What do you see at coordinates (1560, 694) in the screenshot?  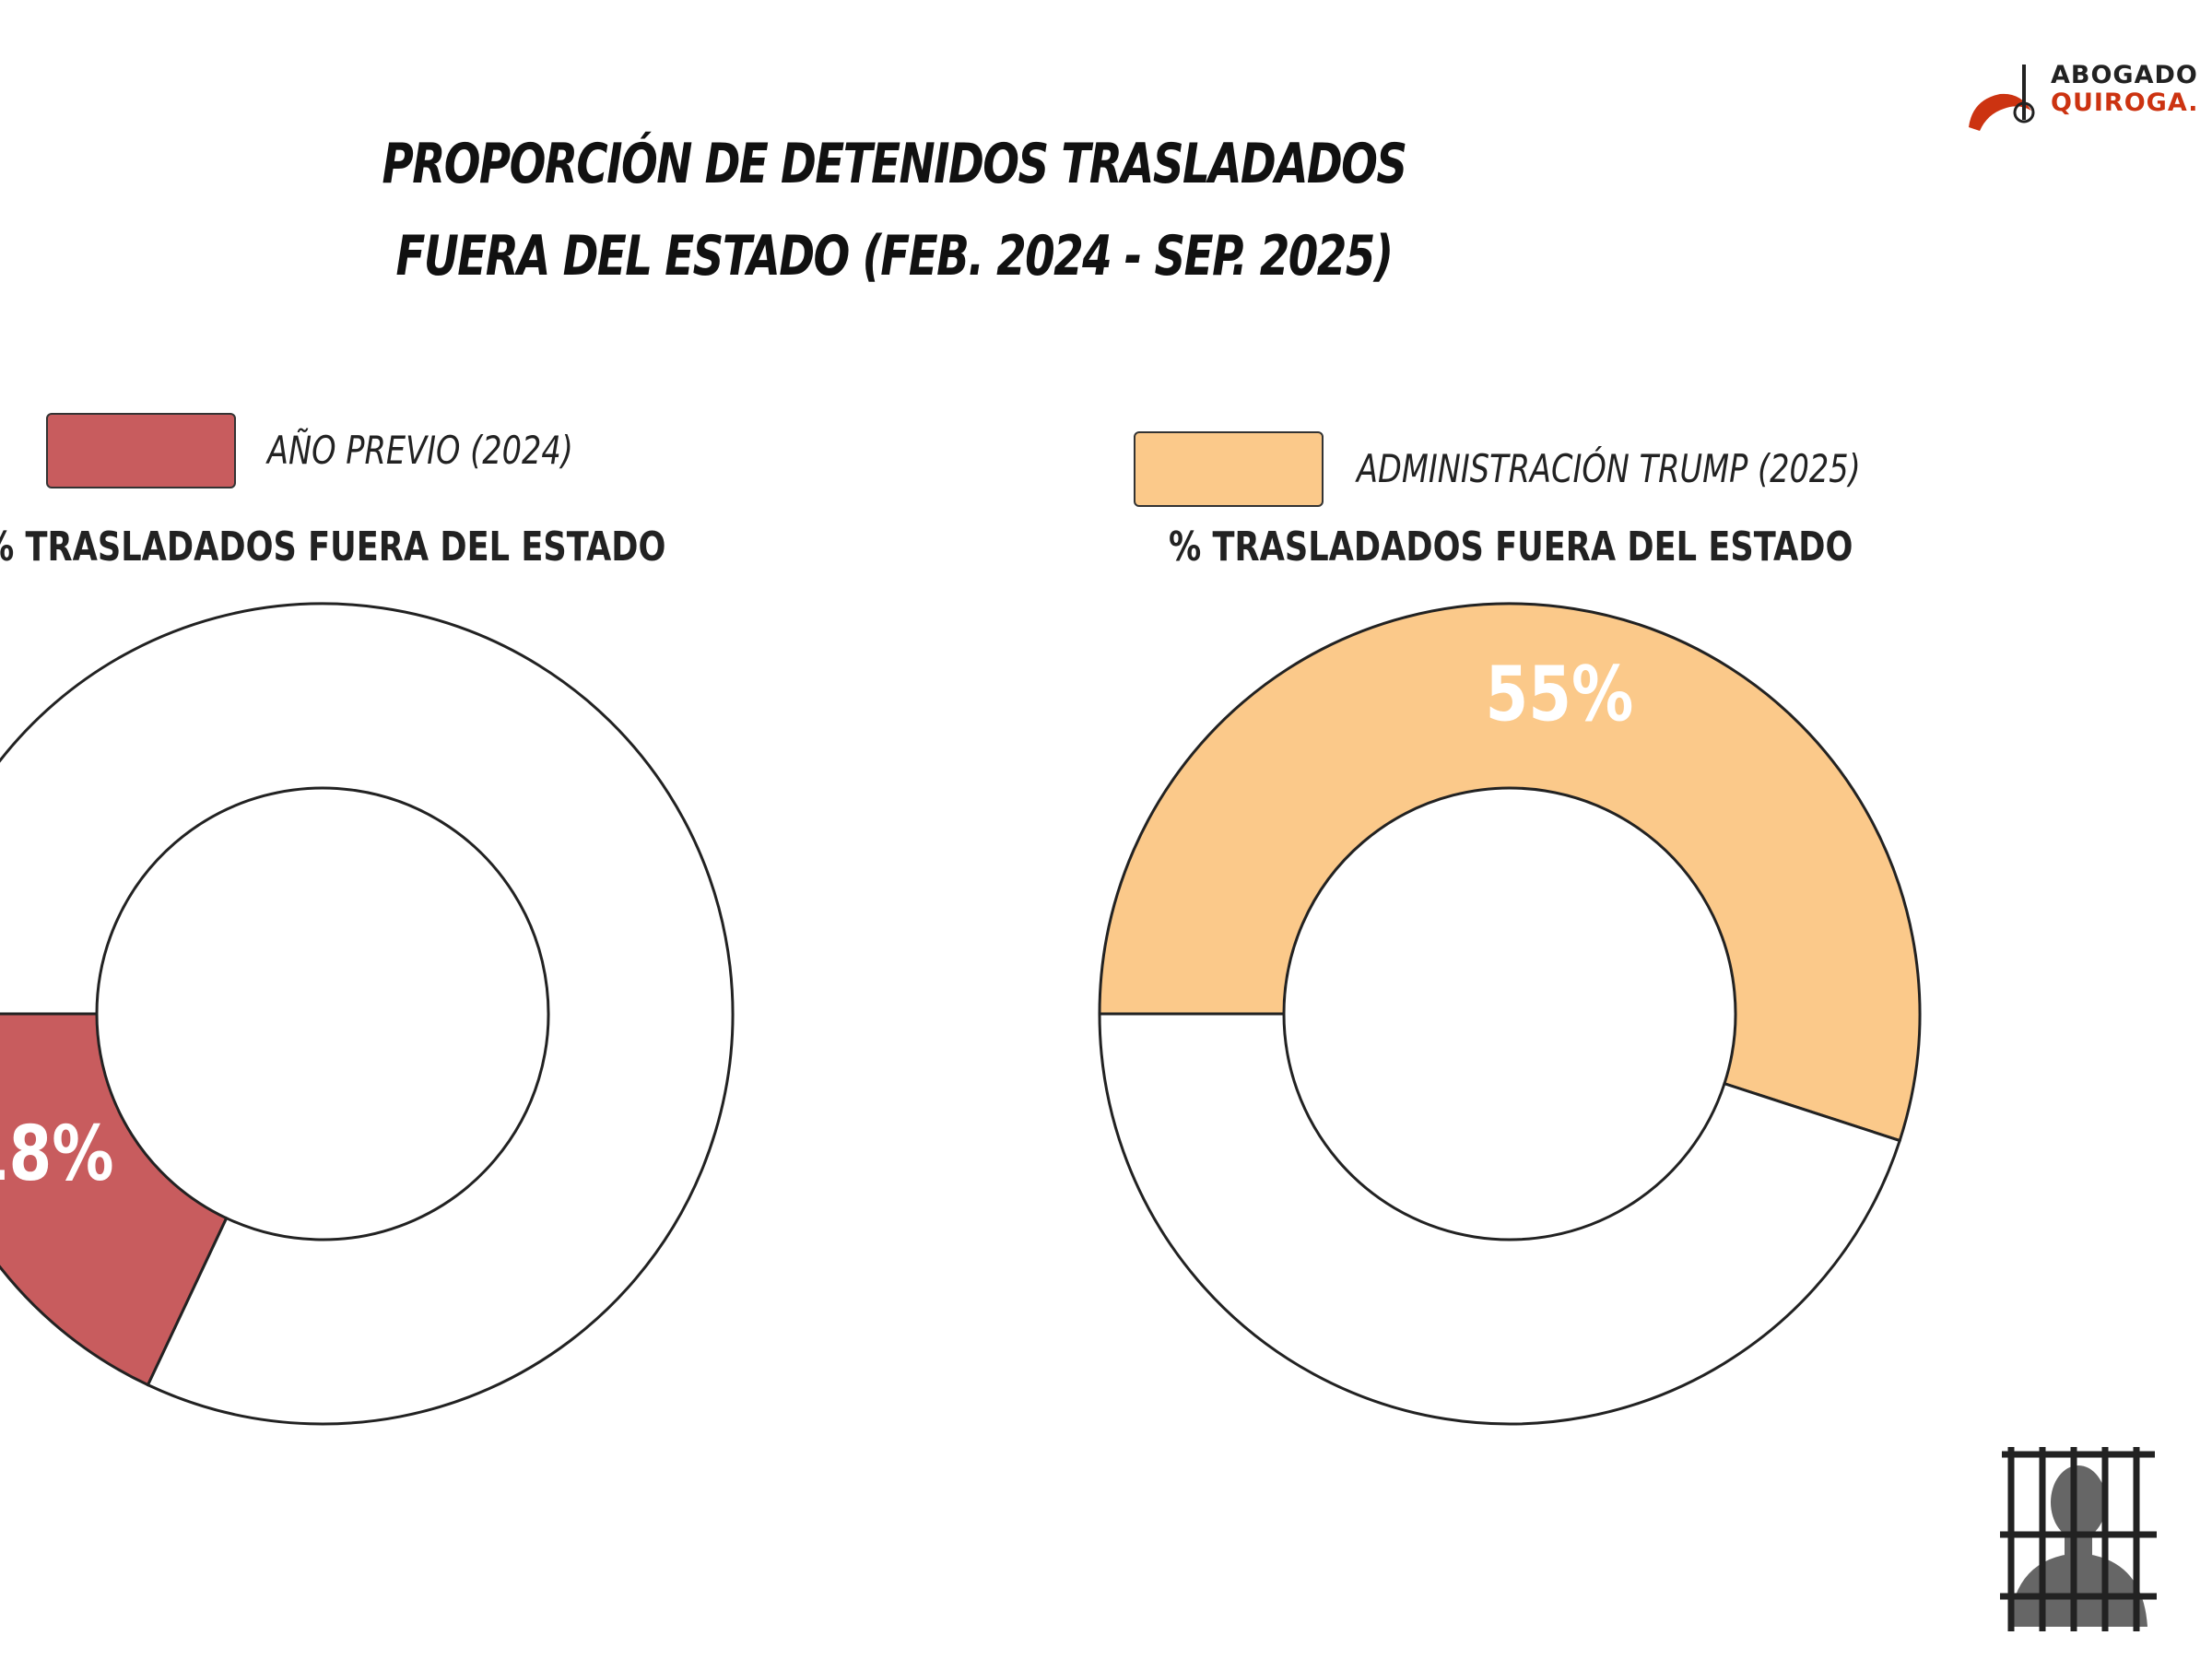 I see `chart-2-data-label: 55%` at bounding box center [1560, 694].